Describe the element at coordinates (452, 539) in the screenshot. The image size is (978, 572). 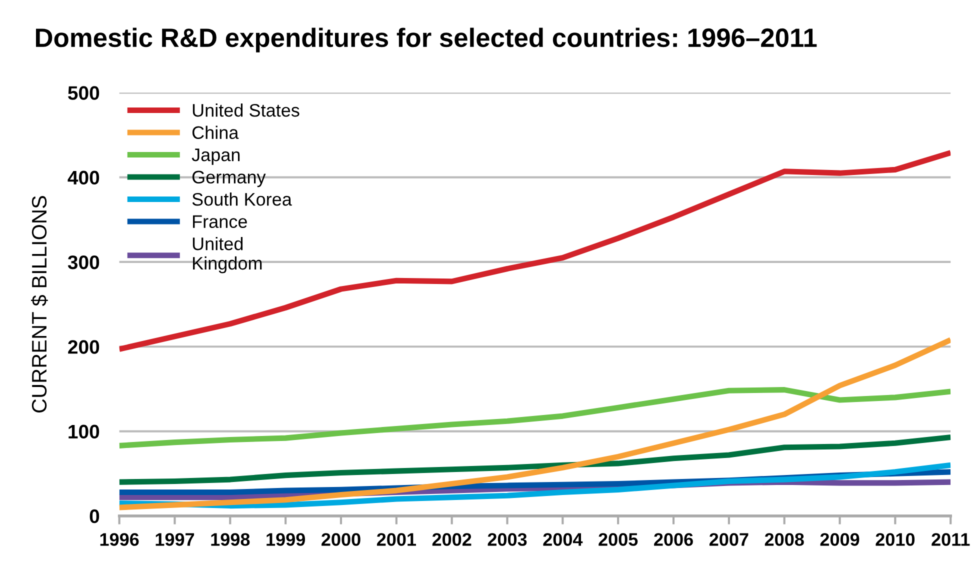
I see `x-tick-label: 2002` at that location.